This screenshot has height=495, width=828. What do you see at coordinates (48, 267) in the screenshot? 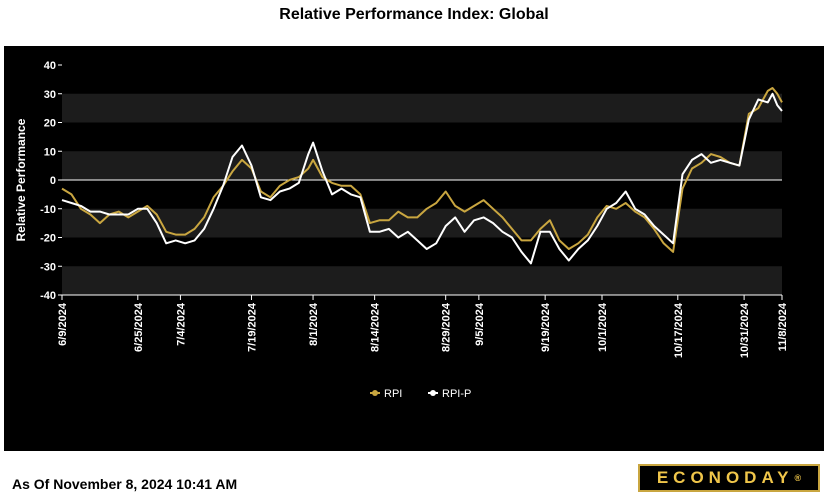
I see `y-tick-label: -30` at bounding box center [48, 267].